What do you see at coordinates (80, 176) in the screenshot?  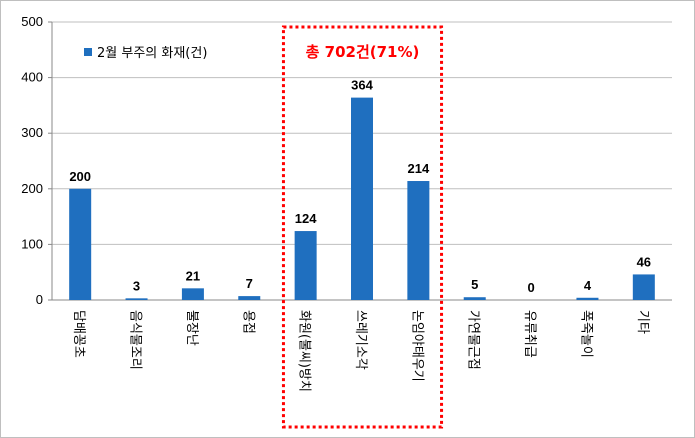 I see `value-label: 200` at bounding box center [80, 176].